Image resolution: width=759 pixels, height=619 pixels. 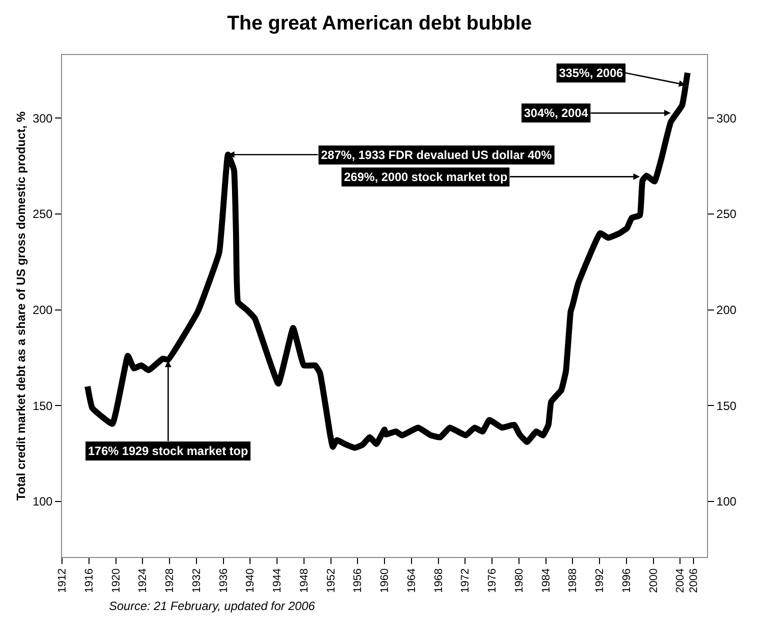 What do you see at coordinates (379, 23) in the screenshot?
I see `chart-title: The great American debt bubble` at bounding box center [379, 23].